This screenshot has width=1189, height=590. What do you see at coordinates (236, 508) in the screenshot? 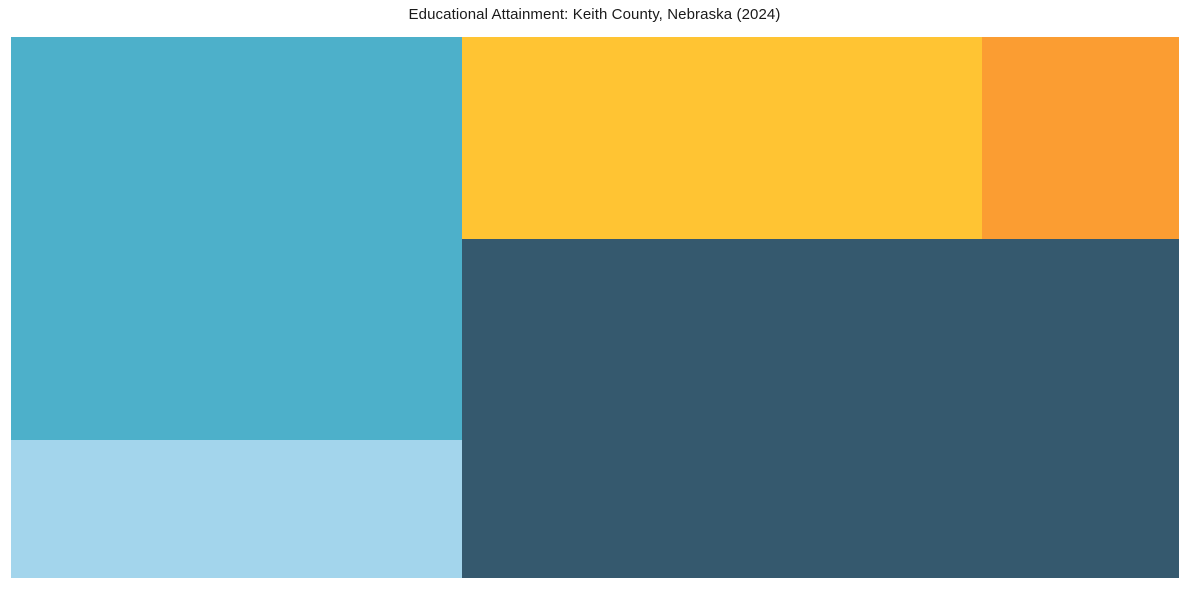
I see `treemap-tile-associate-s-degree: Associate's degree9.7` at bounding box center [236, 508].